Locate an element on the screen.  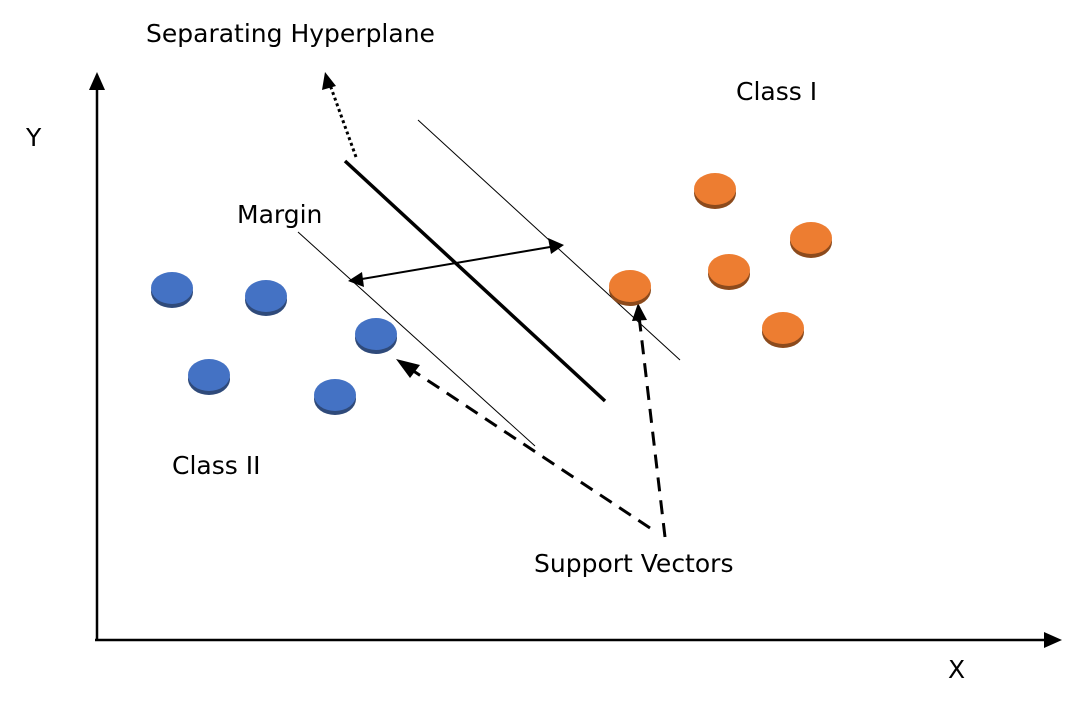
class-two-points is located at coordinates (274, 343).